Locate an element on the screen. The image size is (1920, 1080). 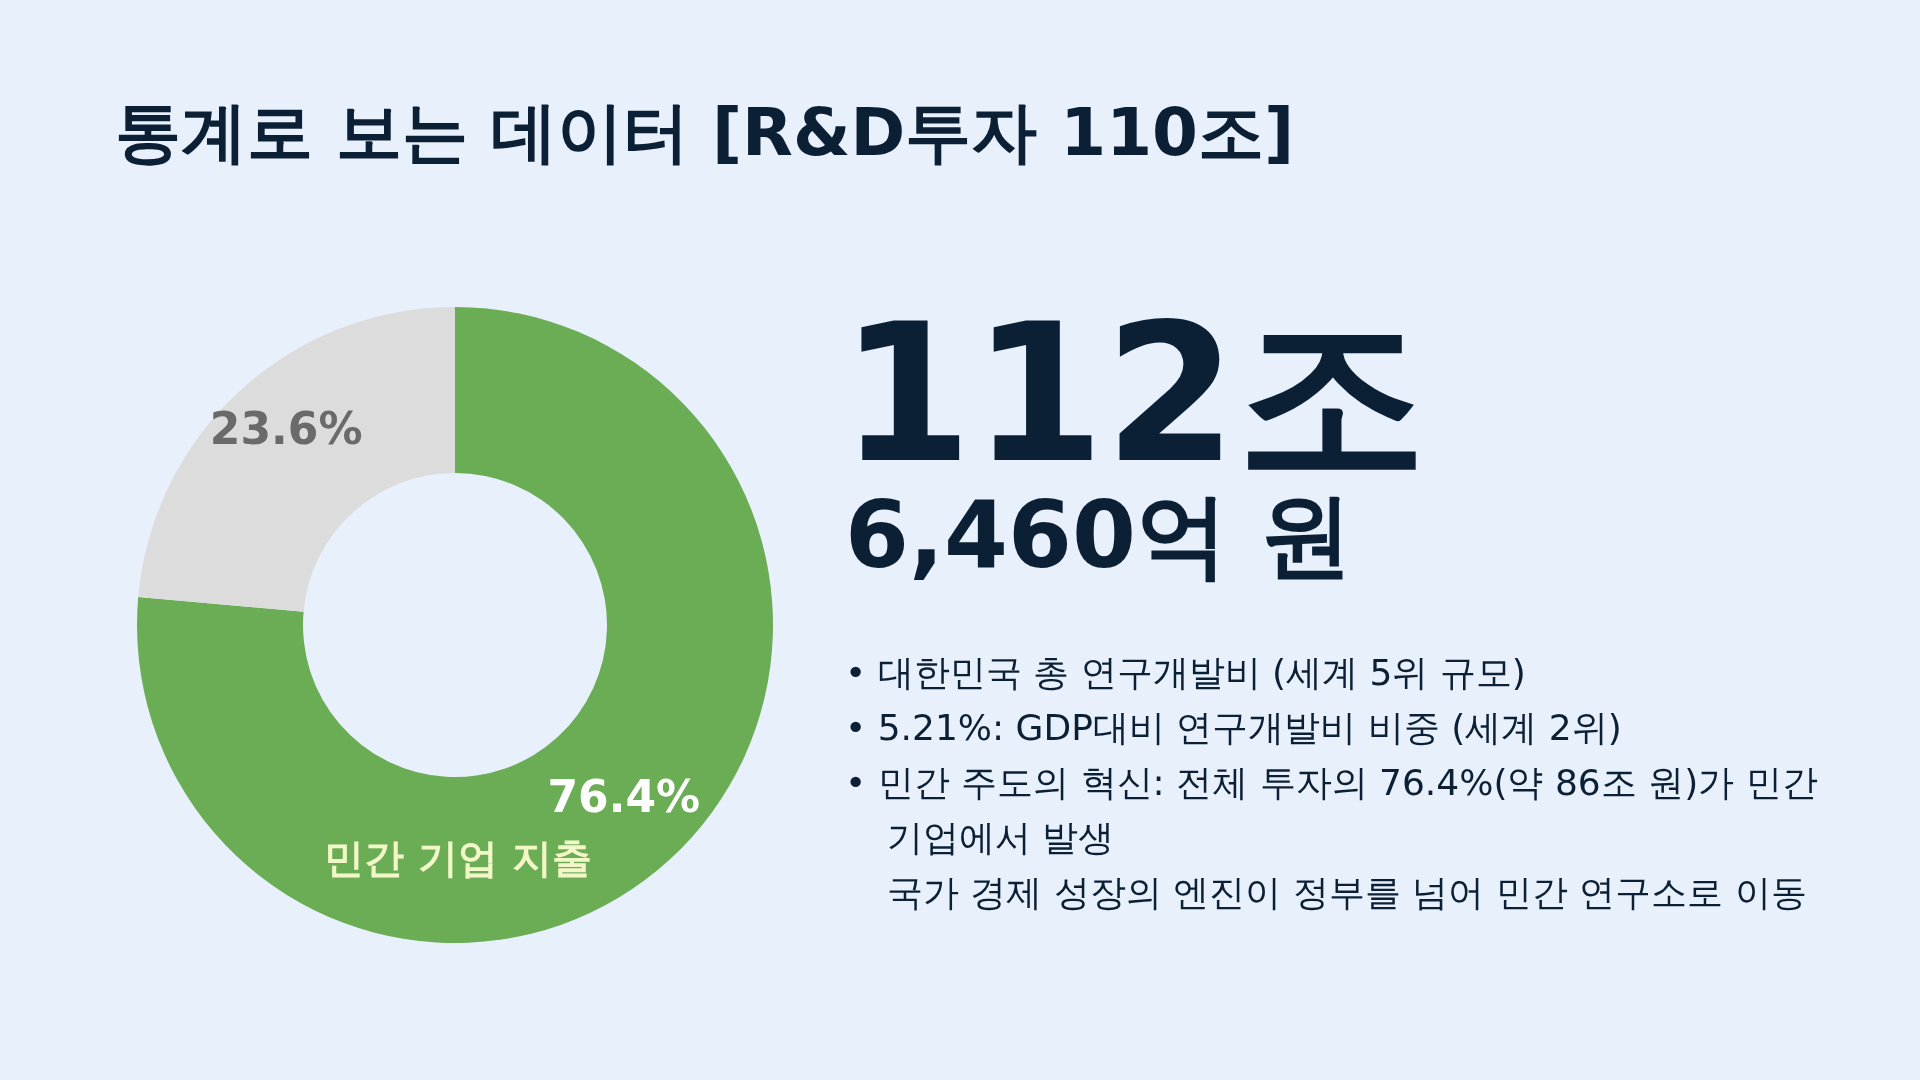
donut-slice is located at coordinates (296, 459).